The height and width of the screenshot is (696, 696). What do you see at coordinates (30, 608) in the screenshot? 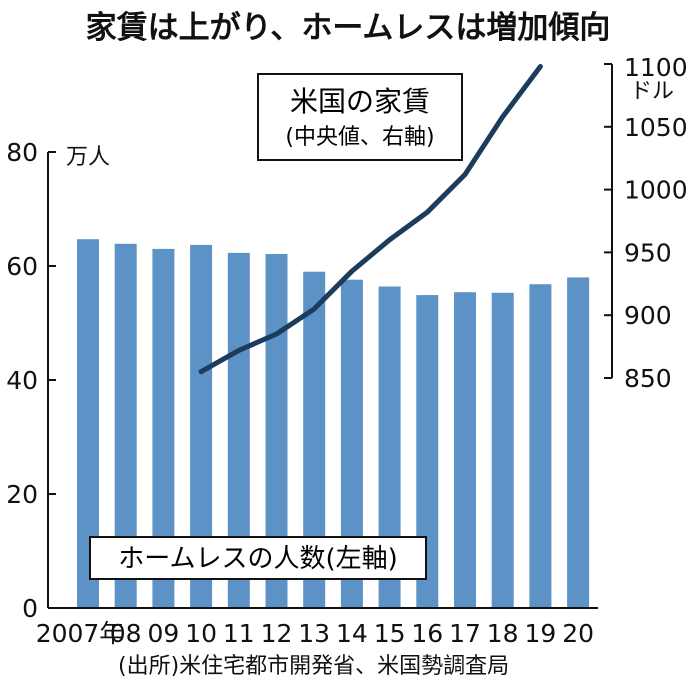
I see `left-tick-label: 0` at bounding box center [30, 608].